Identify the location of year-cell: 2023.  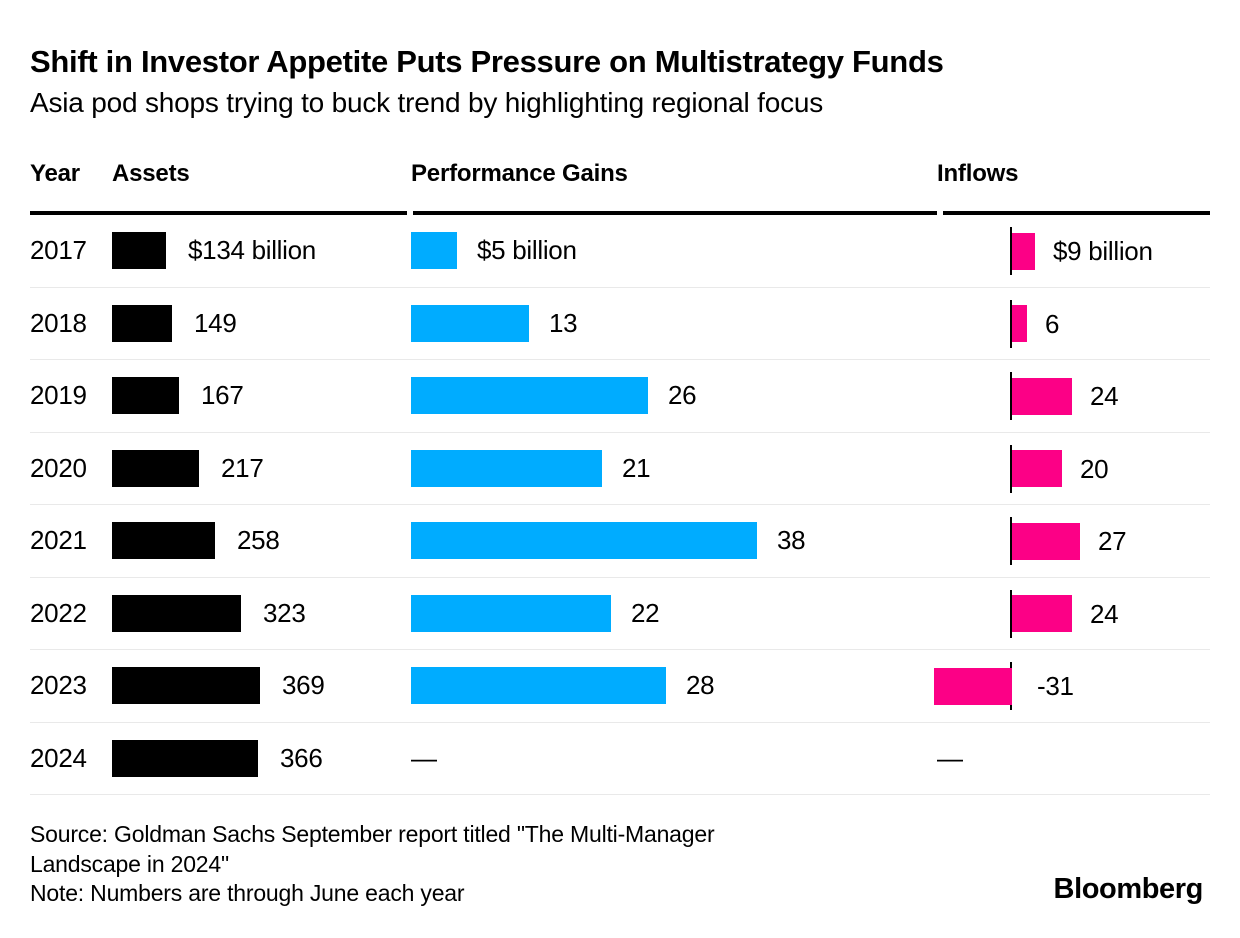
(71, 686).